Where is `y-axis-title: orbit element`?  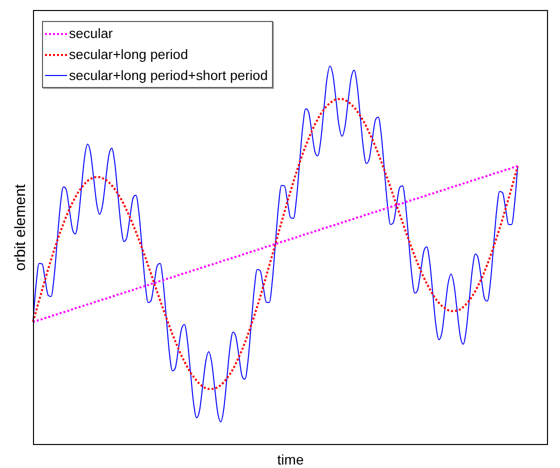 y-axis-title: orbit element is located at coordinates (21, 227).